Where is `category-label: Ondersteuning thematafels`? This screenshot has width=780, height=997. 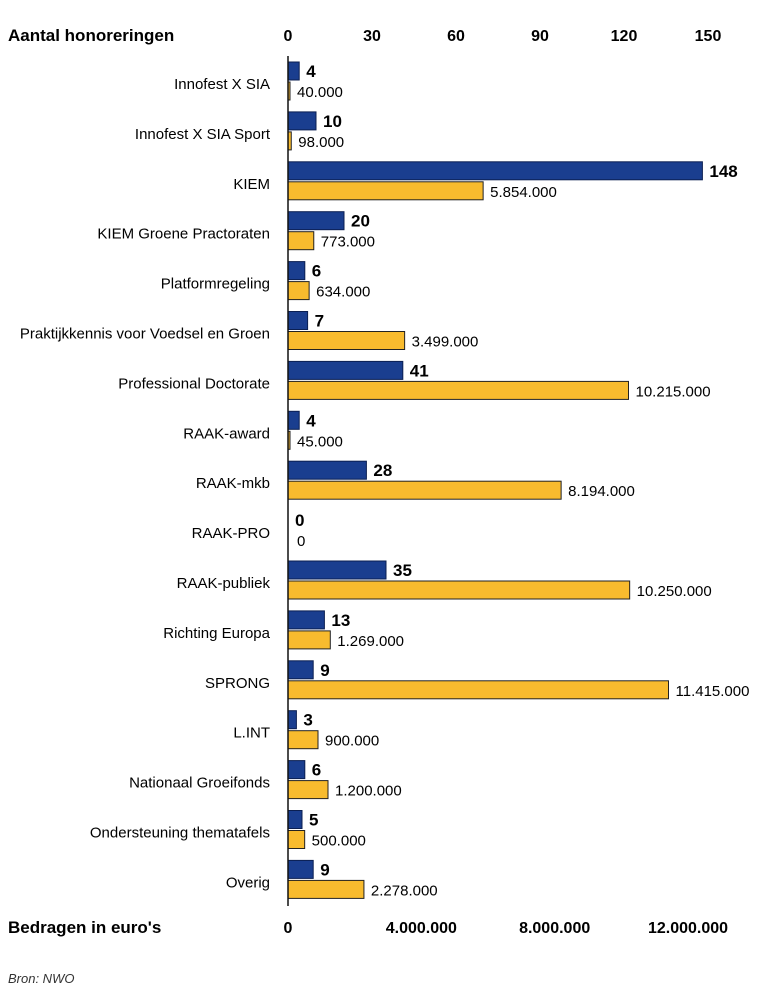 category-label: Ondersteuning thematafels is located at coordinates (180, 833).